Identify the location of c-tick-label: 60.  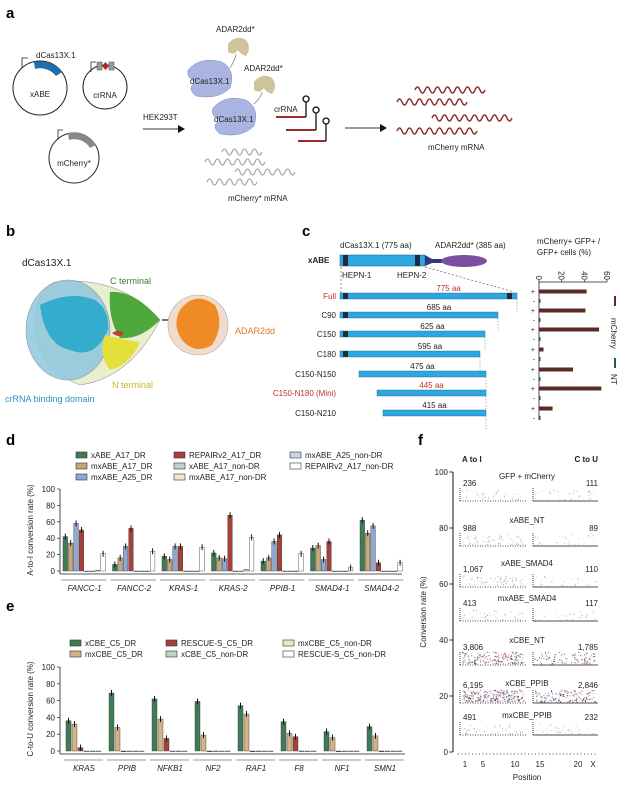
(606, 275).